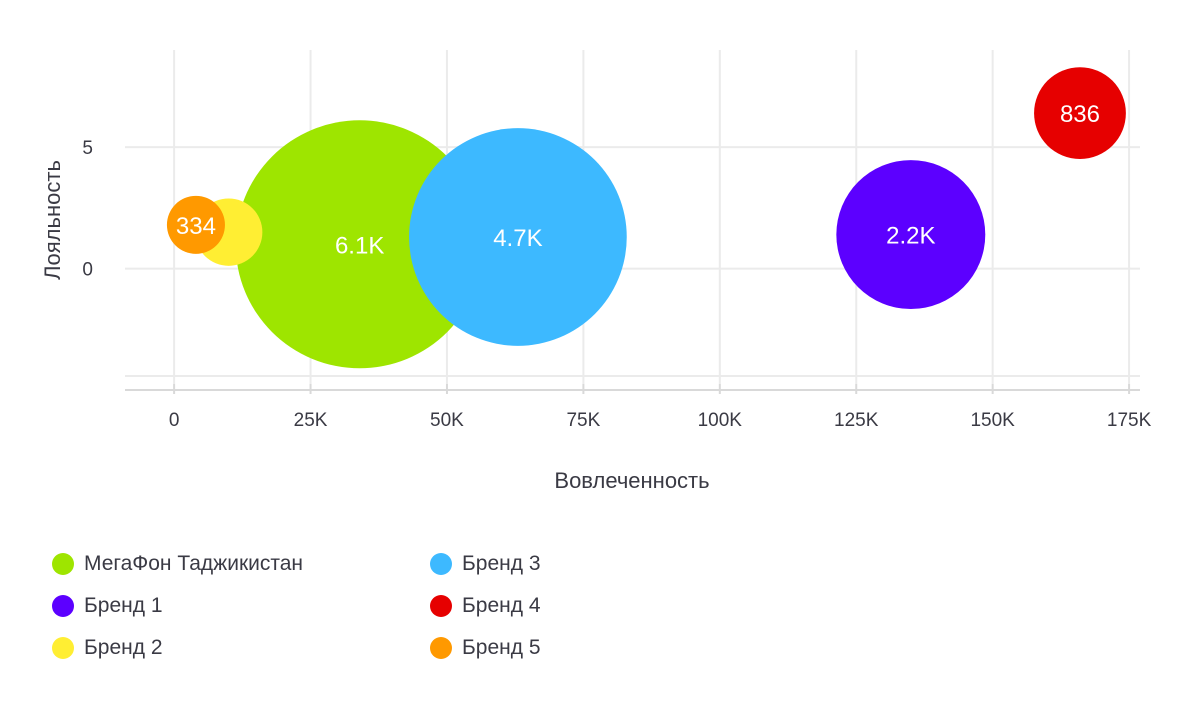  I want to click on x-axis-title: Вовлеченность, so click(631, 480).